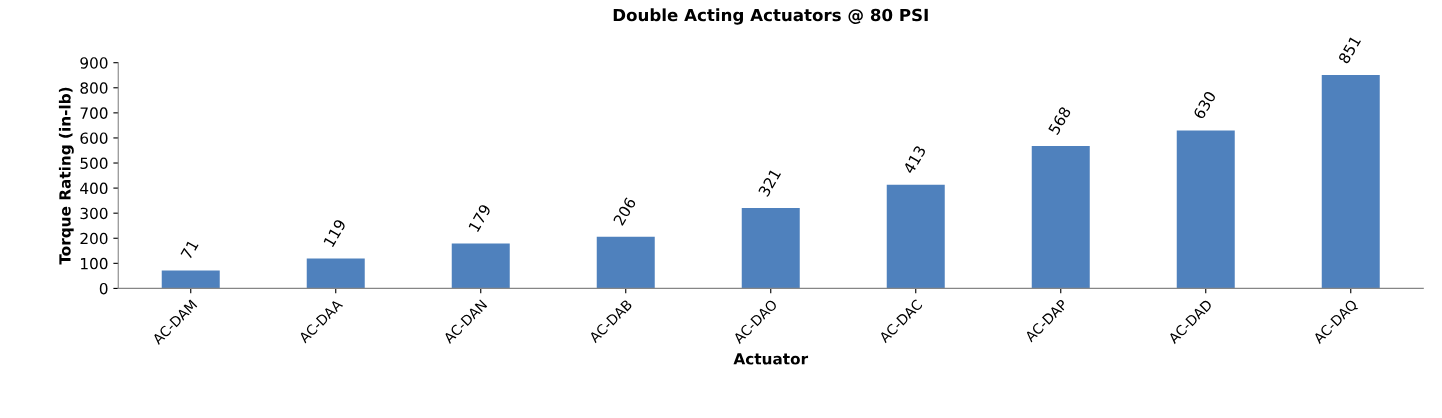 The height and width of the screenshot is (418, 1442). What do you see at coordinates (66, 176) in the screenshot?
I see `y-axis-title: Torque Rating (in-lb)` at bounding box center [66, 176].